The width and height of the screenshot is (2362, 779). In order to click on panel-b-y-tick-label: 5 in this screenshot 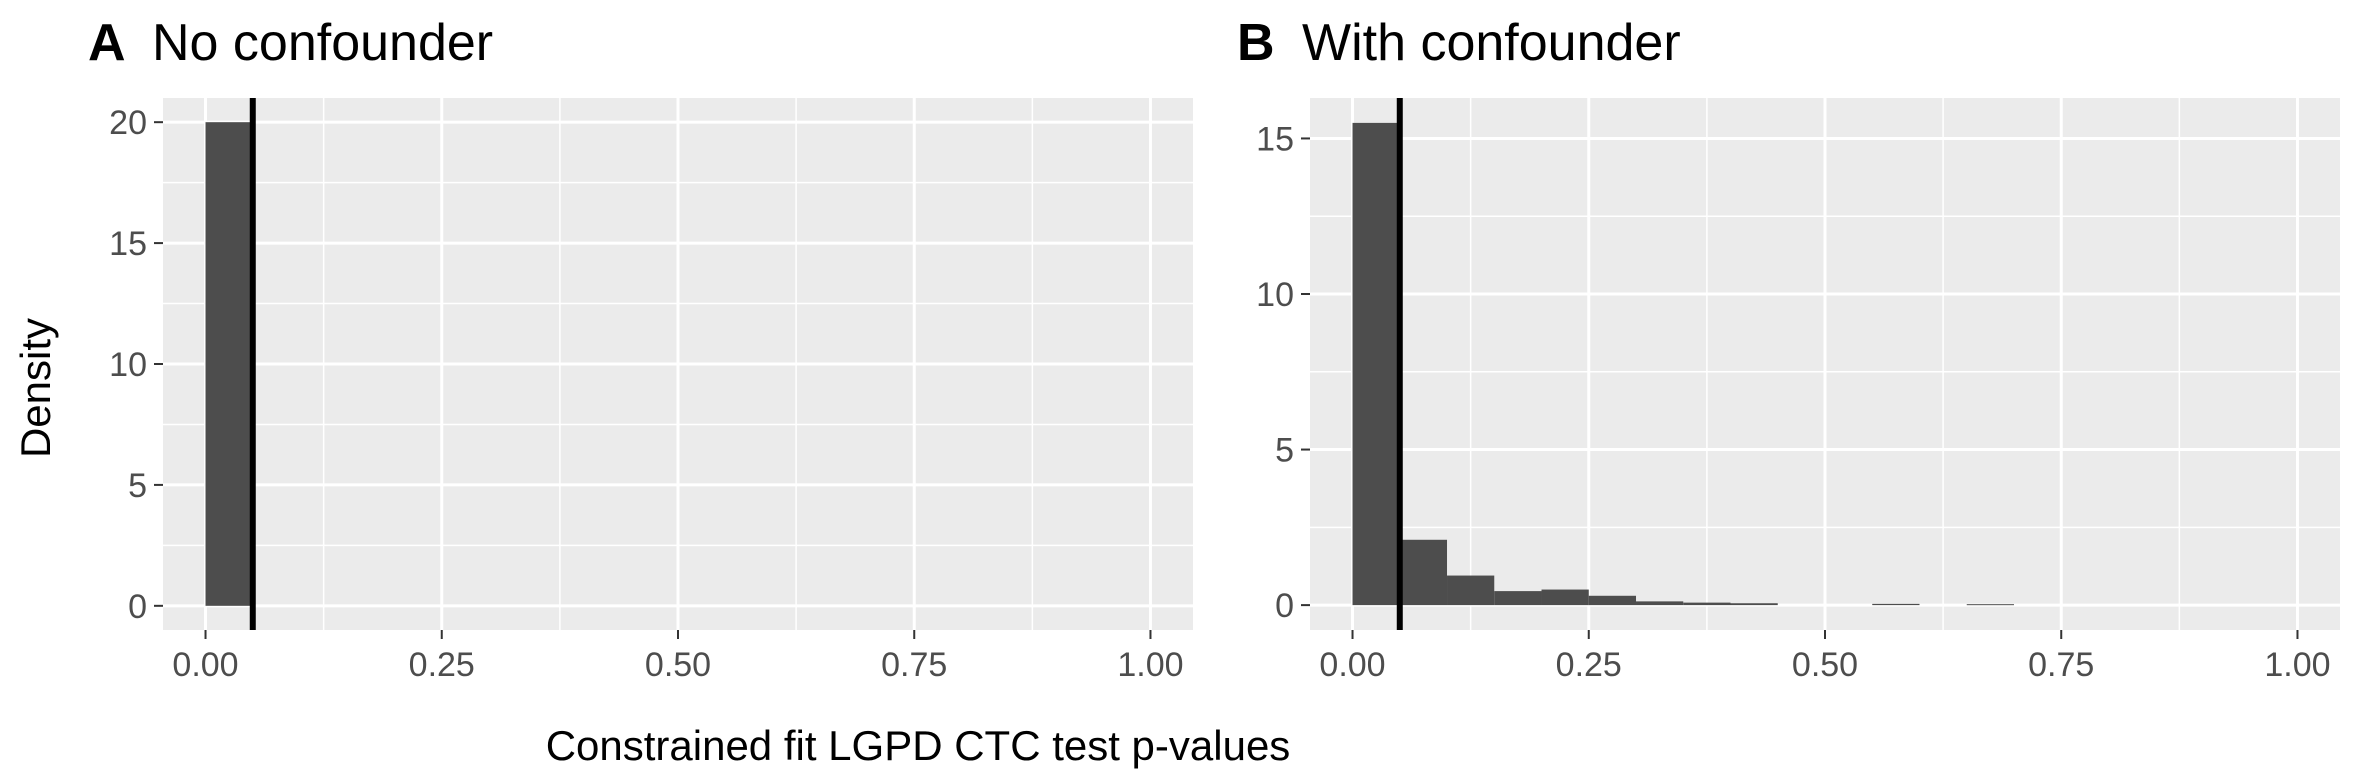, I will do `click(1284, 451)`.